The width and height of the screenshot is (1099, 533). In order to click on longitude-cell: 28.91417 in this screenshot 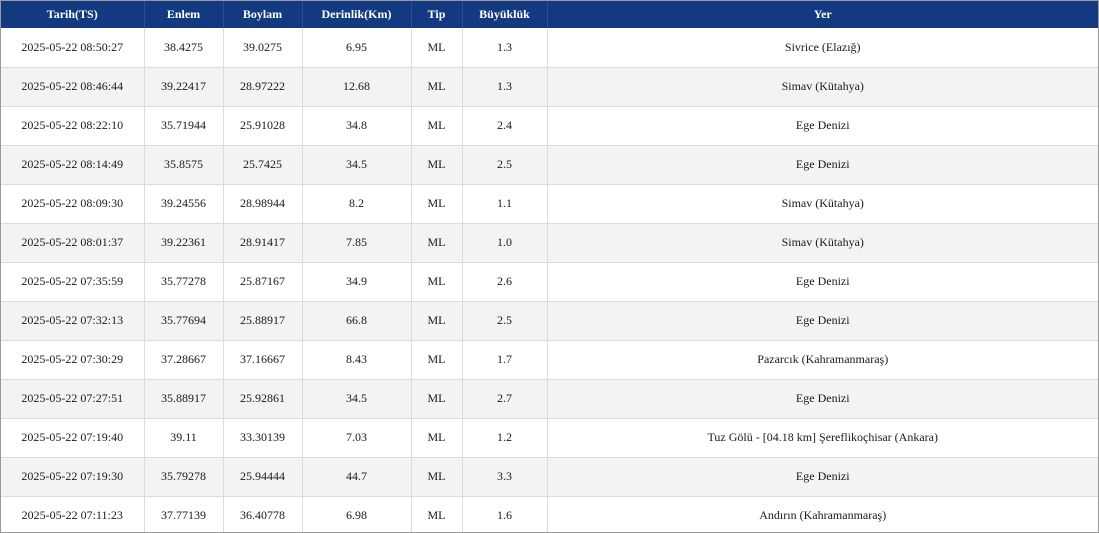, I will do `click(263, 243)`.